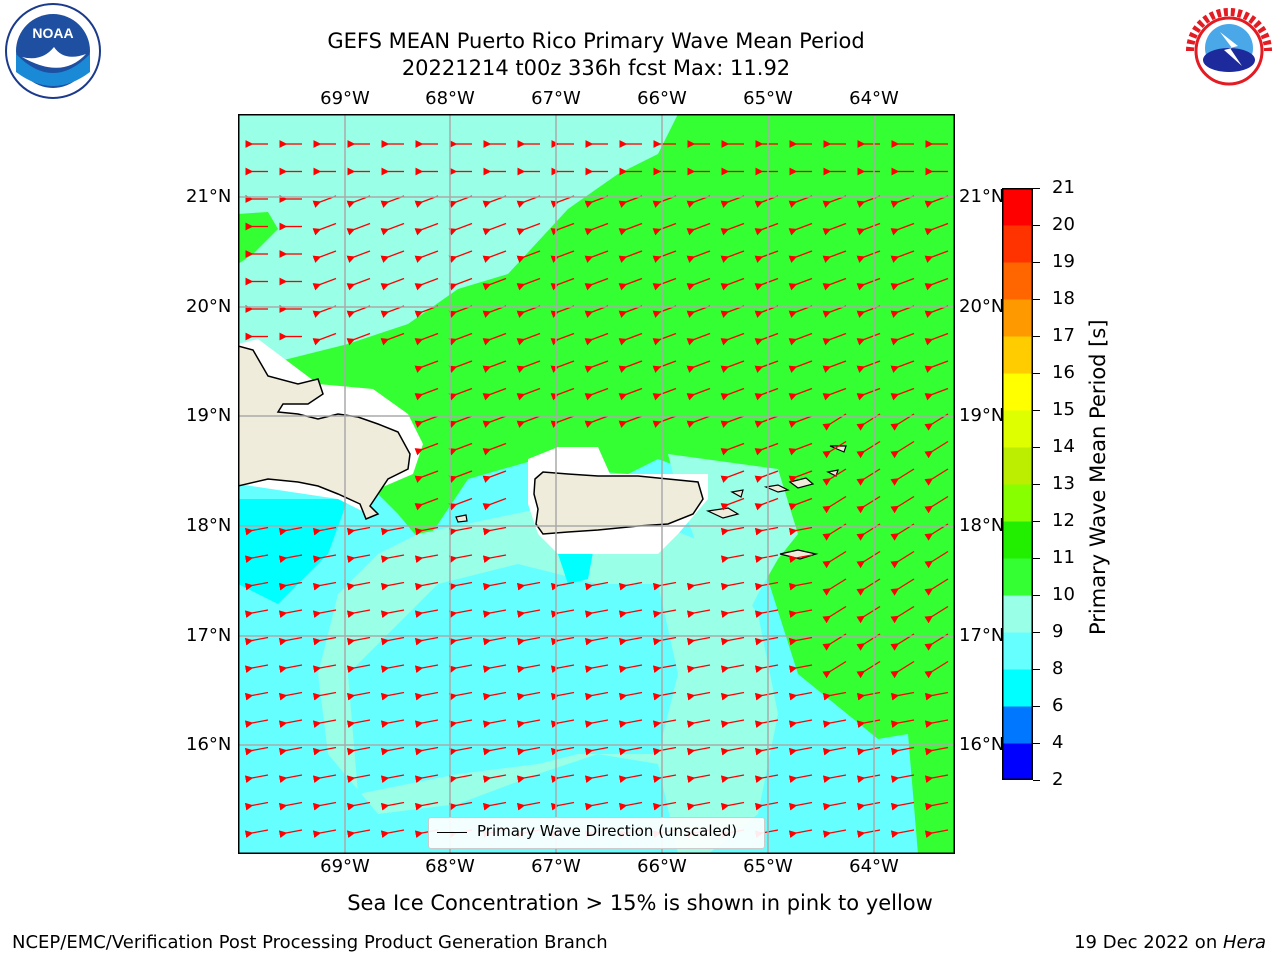 The height and width of the screenshot is (960, 1280). Describe the element at coordinates (768, 98) in the screenshot. I see `lon-label-top-65: 65°W` at that location.